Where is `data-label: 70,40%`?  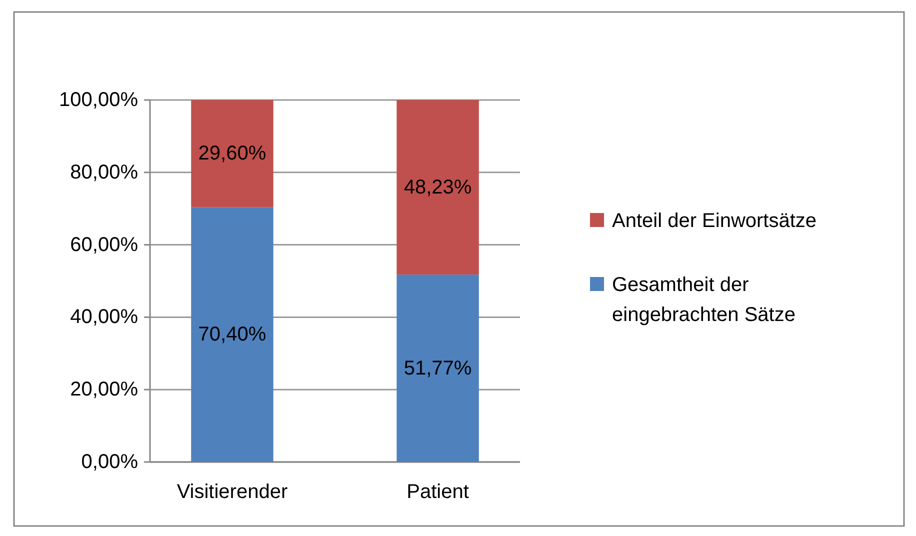
data-label: 70,40% is located at coordinates (232, 335).